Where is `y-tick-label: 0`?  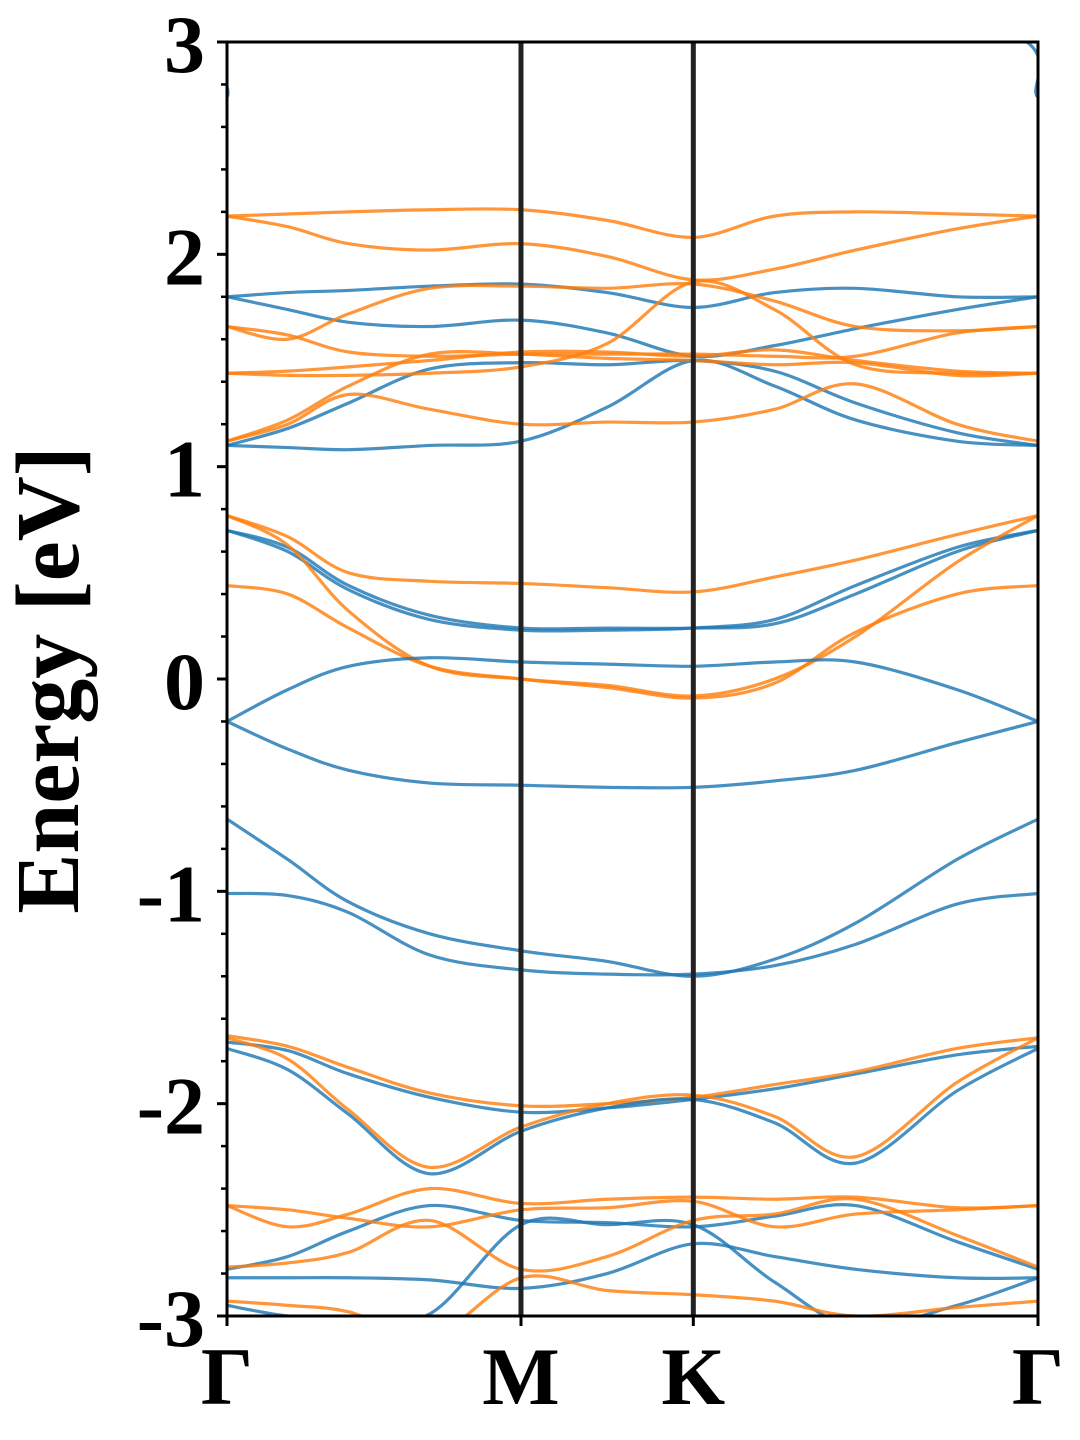
y-tick-label: 0 is located at coordinates (184, 681).